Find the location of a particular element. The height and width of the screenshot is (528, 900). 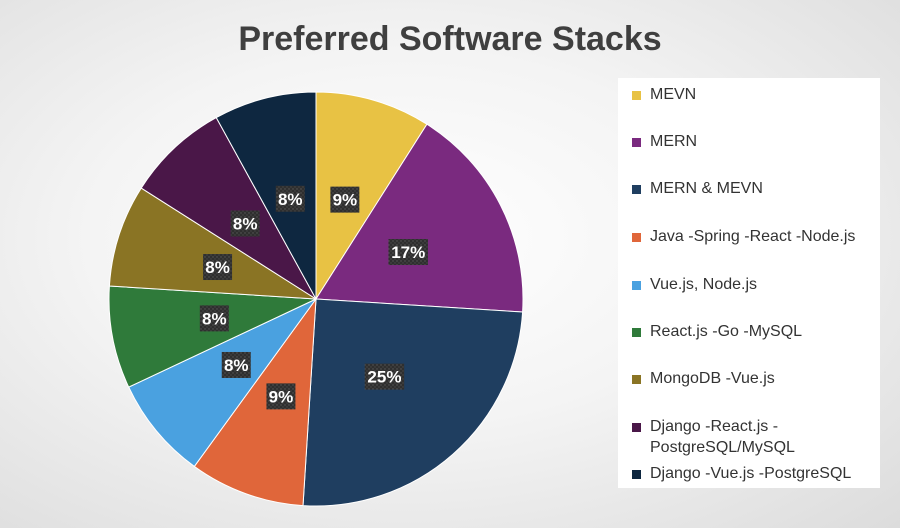

legend-label: React.js -Go -MySQL is located at coordinates (726, 331).